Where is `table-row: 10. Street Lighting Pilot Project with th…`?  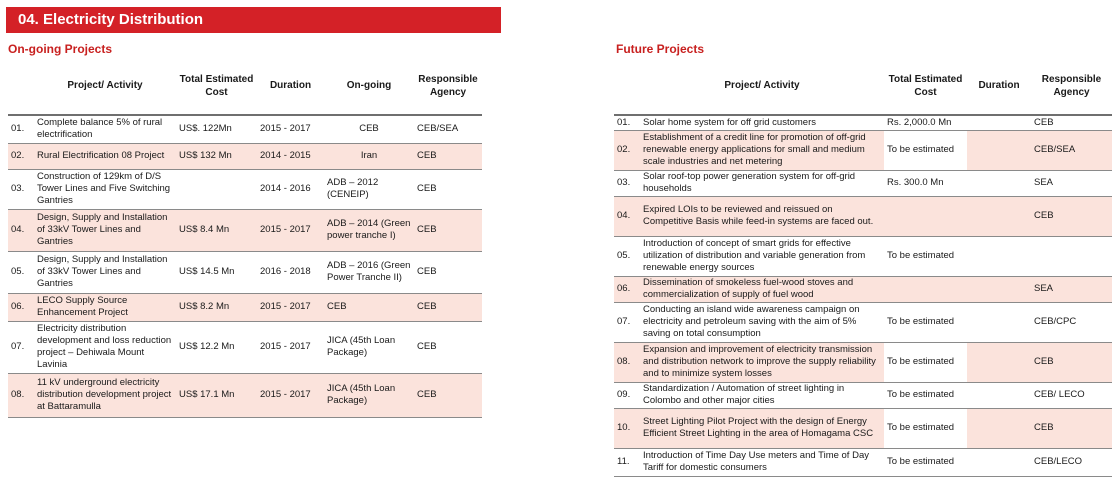 table-row: 10. Street Lighting Pilot Project with th… is located at coordinates (863, 428).